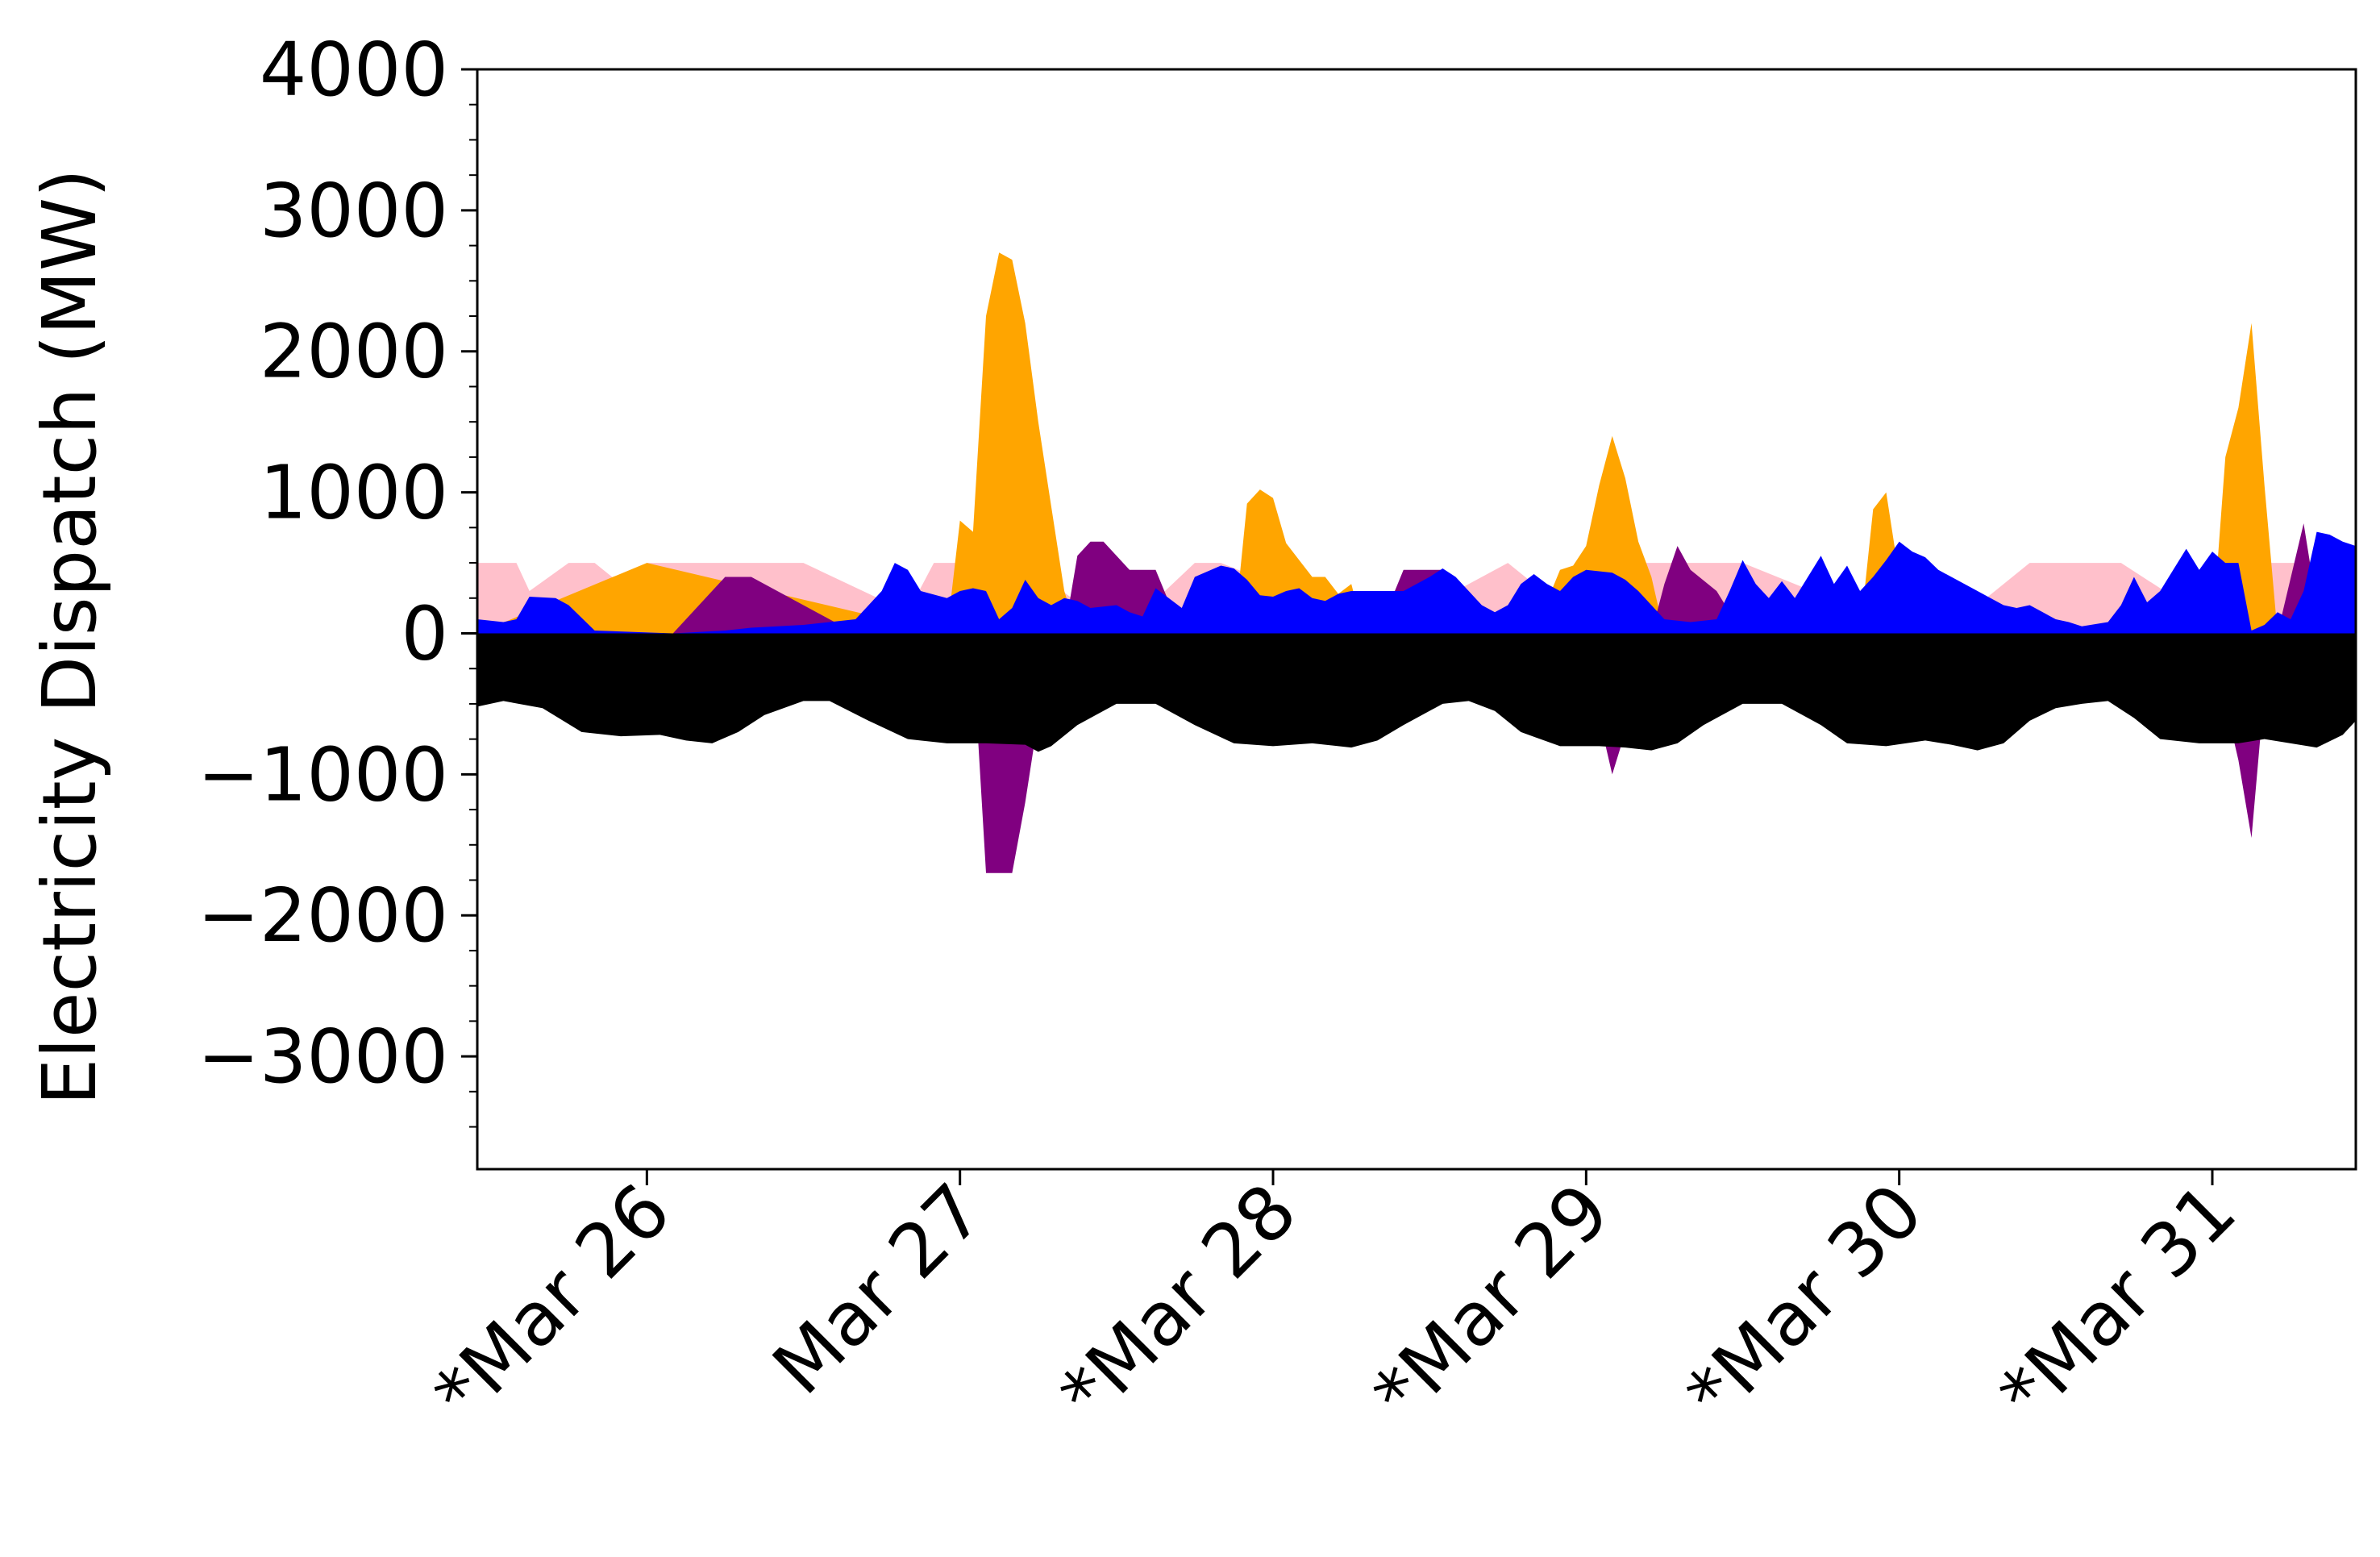 The image size is (2380, 1557). Describe the element at coordinates (354, 70) in the screenshot. I see `y-tick-label: 4000` at that location.